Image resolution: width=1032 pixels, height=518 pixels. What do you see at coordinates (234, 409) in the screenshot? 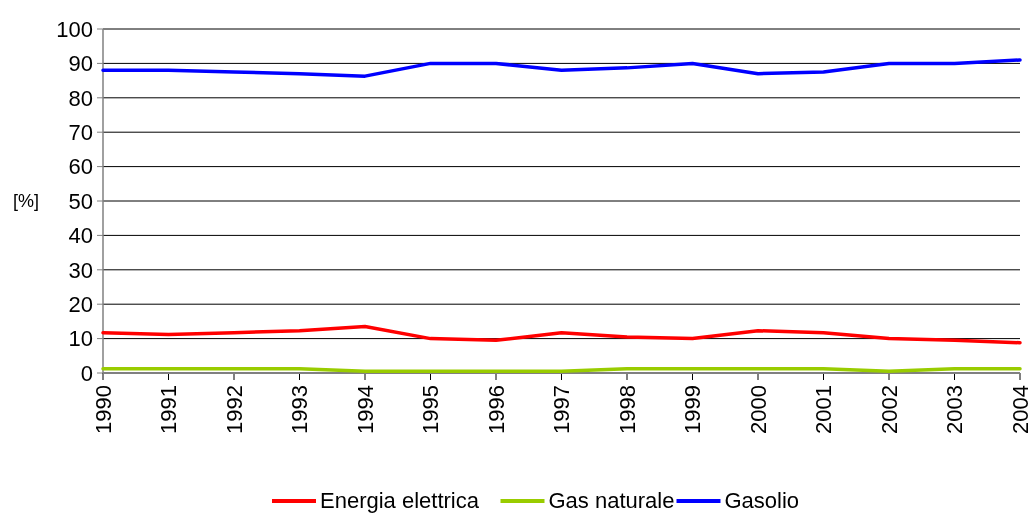
I see `x-tick-label: 1992` at bounding box center [234, 409].